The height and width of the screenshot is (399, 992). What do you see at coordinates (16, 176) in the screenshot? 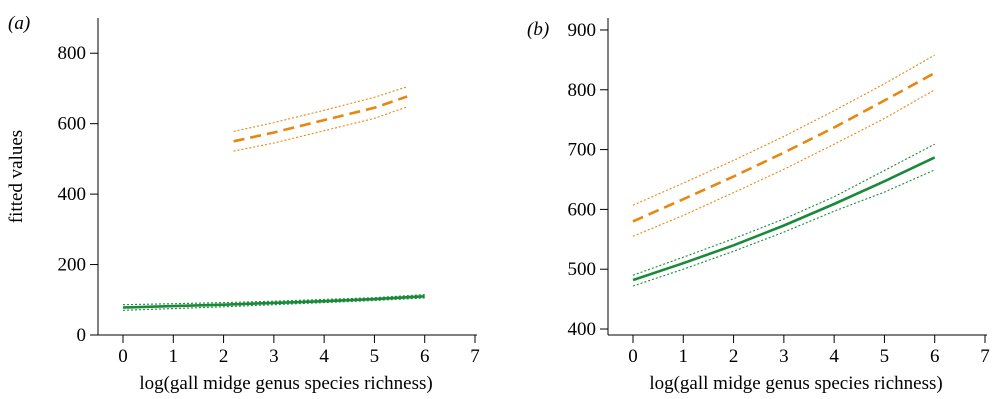
I see `y-axis-title: fitted values` at bounding box center [16, 176].